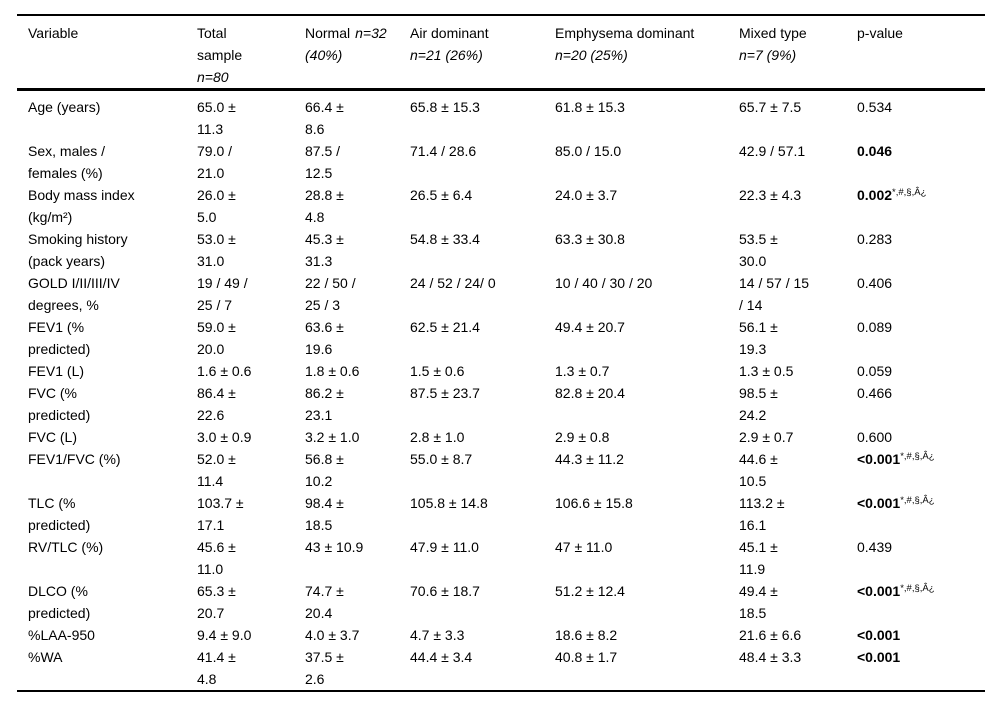  Describe the element at coordinates (758, 338) in the screenshot. I see `row-value-cell: 56.1 ± 19.3` at that location.